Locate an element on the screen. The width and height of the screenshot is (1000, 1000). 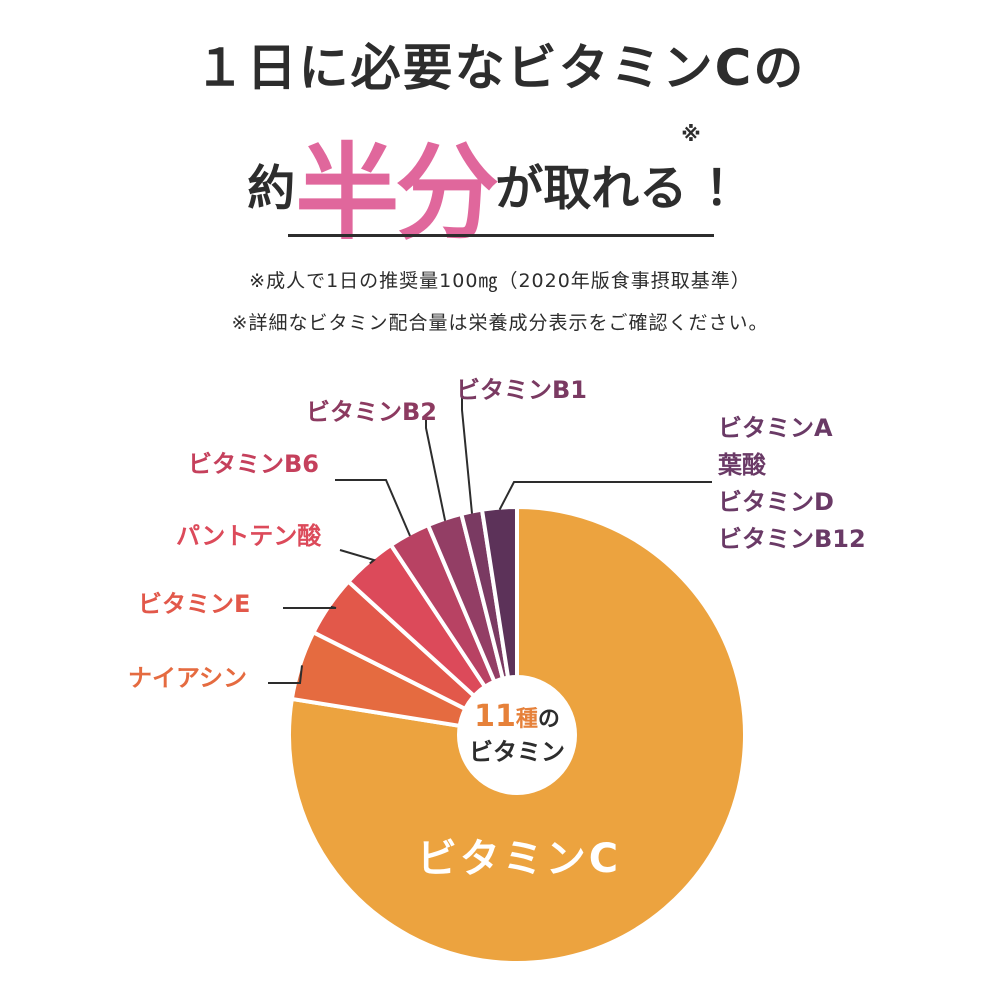
slice-label-7: ビタミンB1 is located at coordinates (521, 390).